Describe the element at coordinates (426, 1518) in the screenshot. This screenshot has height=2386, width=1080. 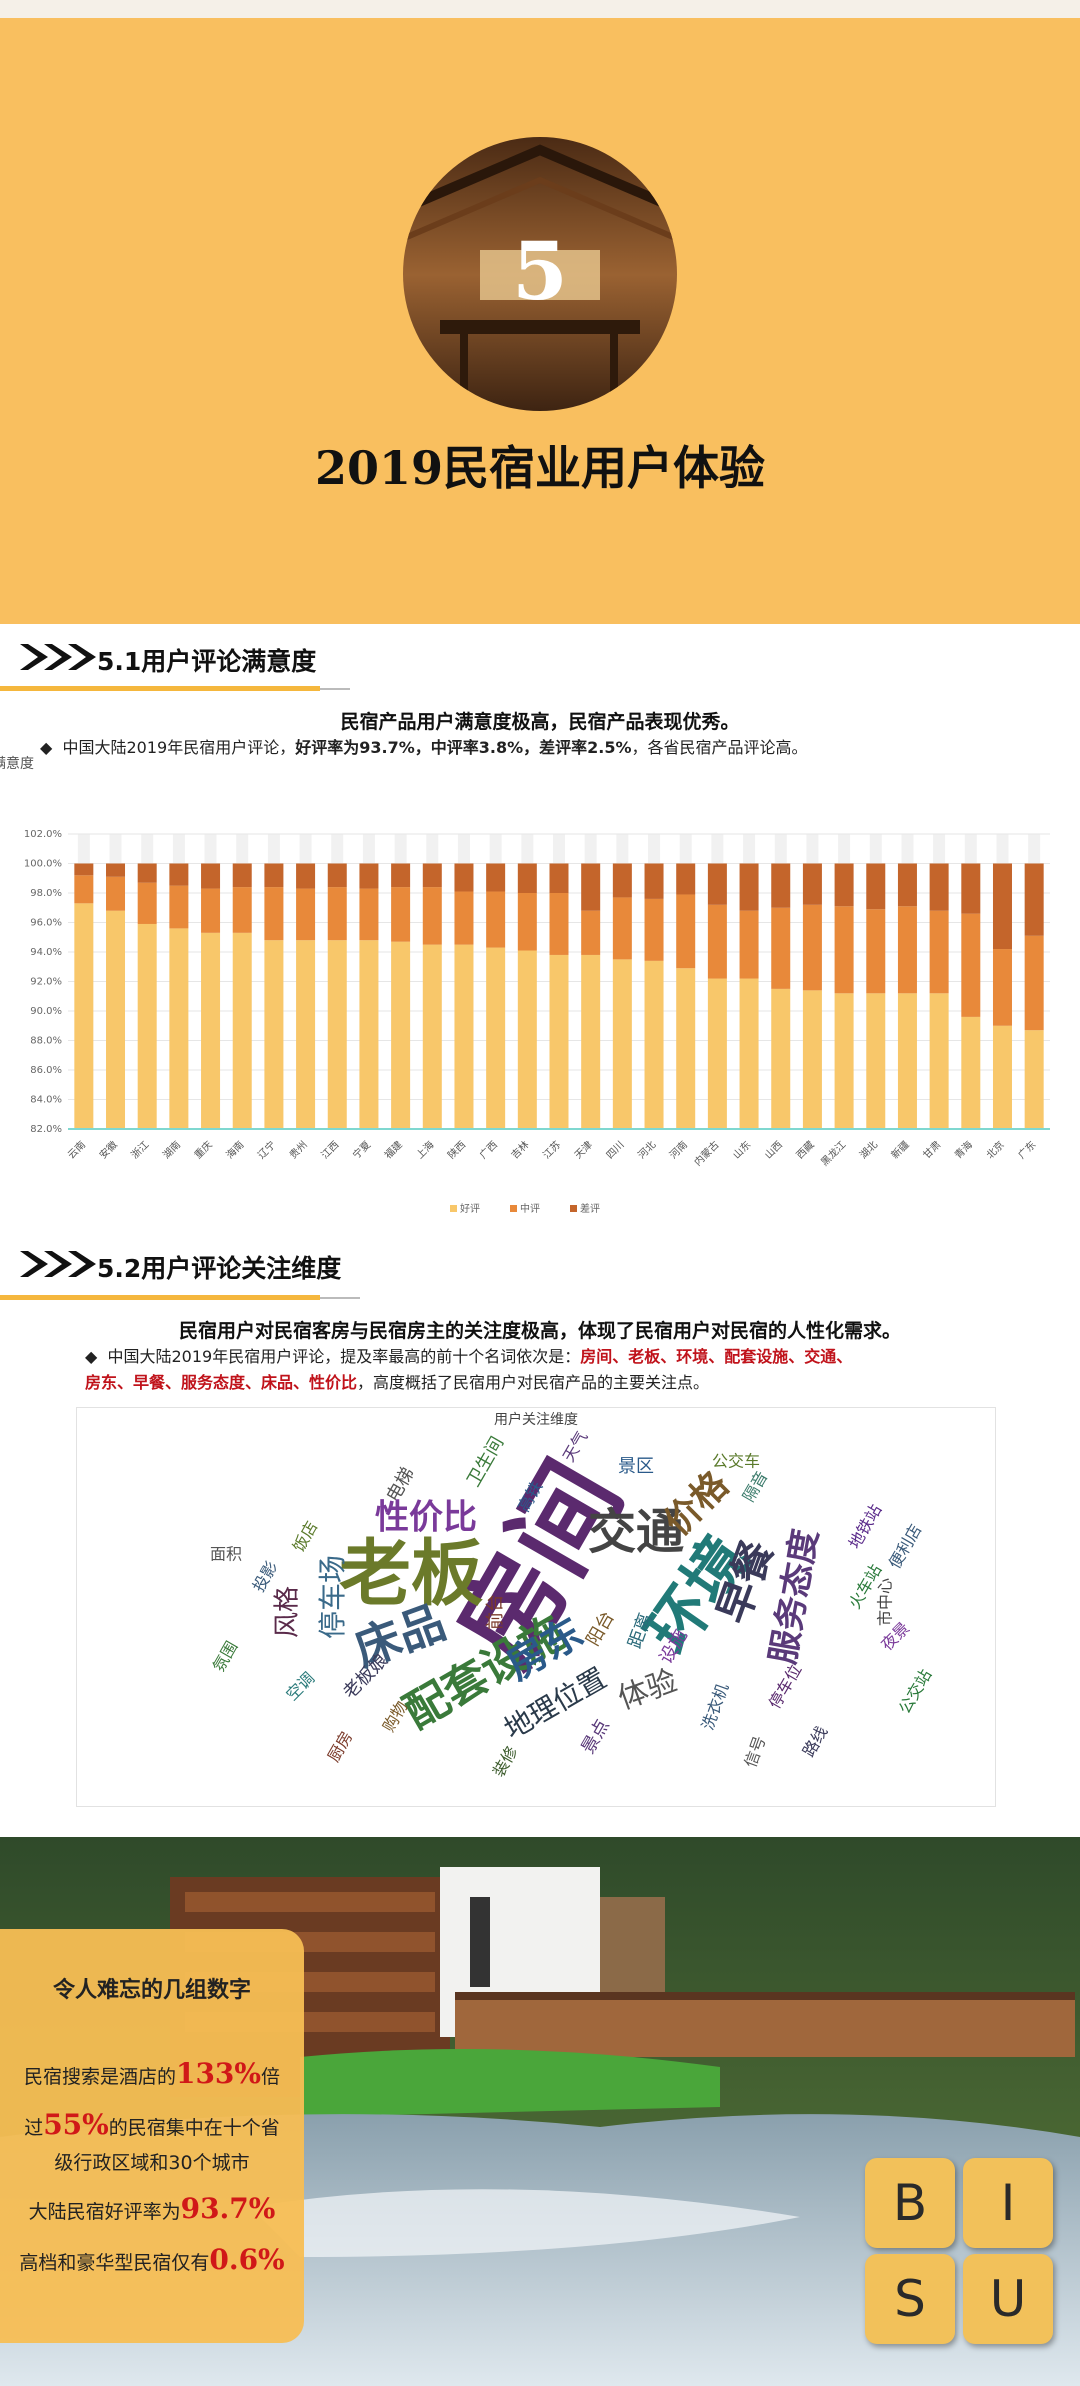
I see `cloud-word: 性价比` at that location.